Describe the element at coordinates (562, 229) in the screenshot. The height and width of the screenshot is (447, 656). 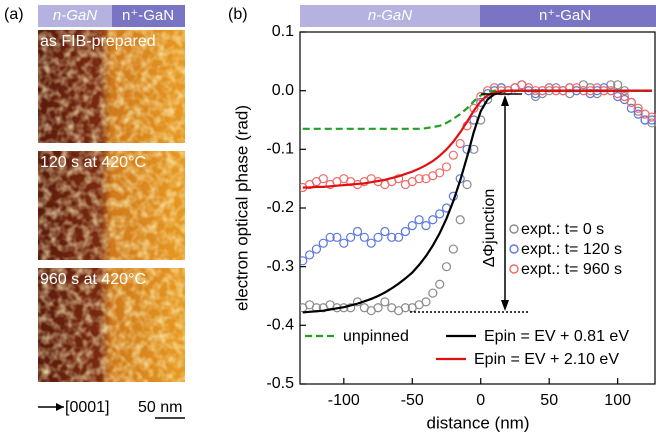
I see `legend-label: expt.: t= 0 s` at that location.